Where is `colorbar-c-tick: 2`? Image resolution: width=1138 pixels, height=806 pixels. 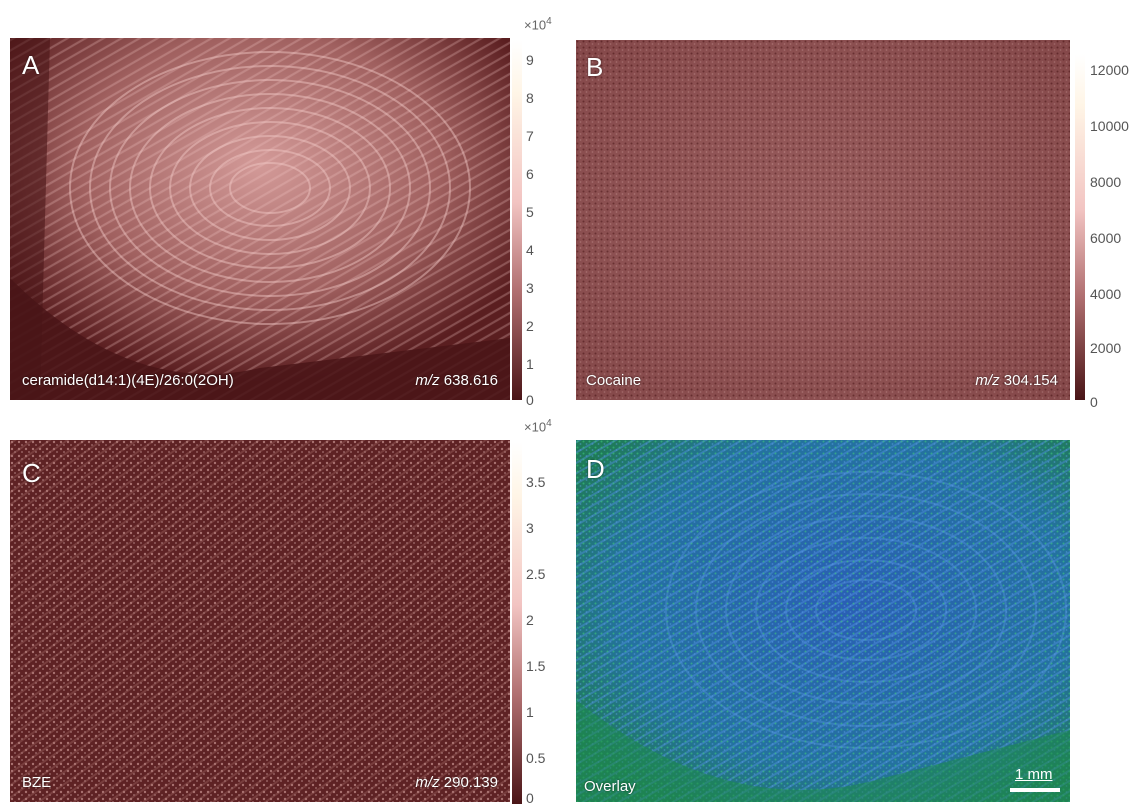
colorbar-c-tick: 2 is located at coordinates (530, 620).